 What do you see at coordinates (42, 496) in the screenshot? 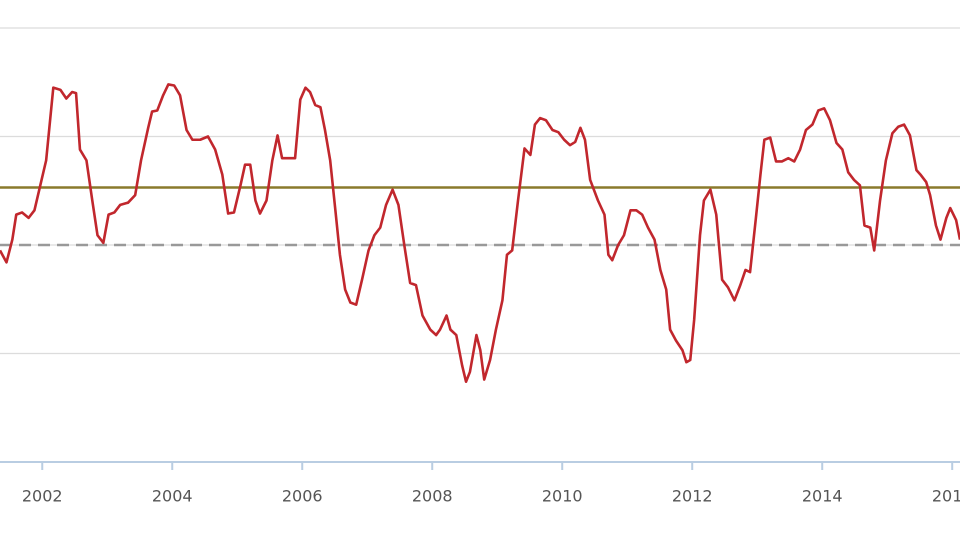
I see `x-tick-label: 2002` at bounding box center [42, 496].